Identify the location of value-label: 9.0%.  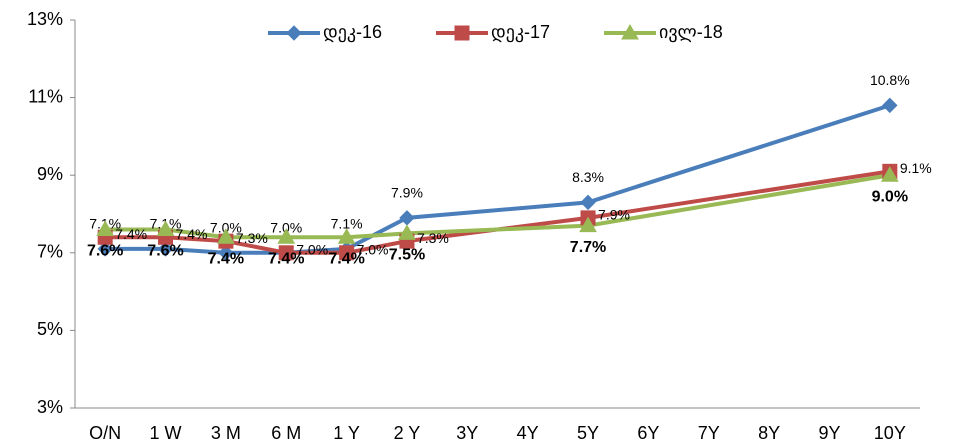
(890, 196).